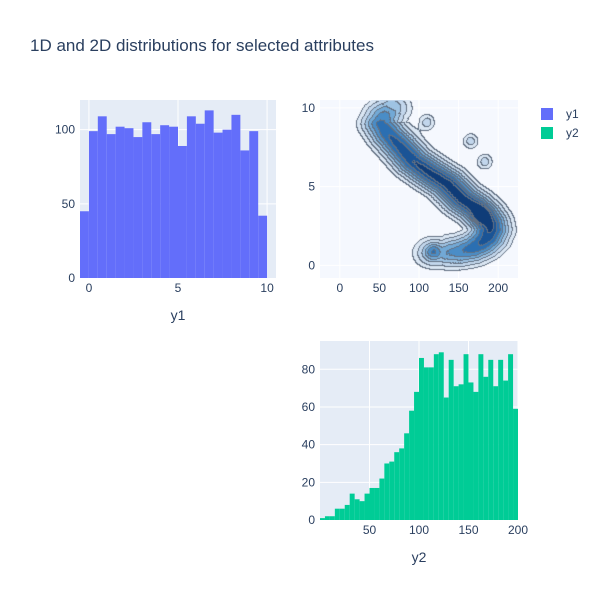  What do you see at coordinates (309, 369) in the screenshot?
I see `y-tick-label: 80` at bounding box center [309, 369].